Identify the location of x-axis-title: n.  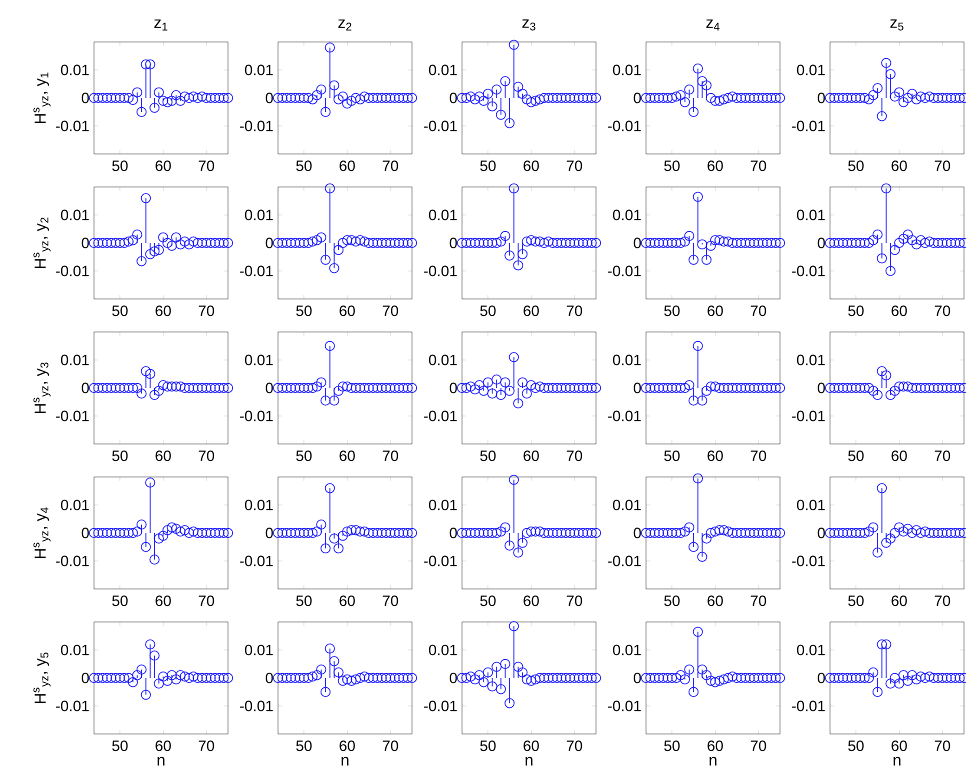
(897, 761).